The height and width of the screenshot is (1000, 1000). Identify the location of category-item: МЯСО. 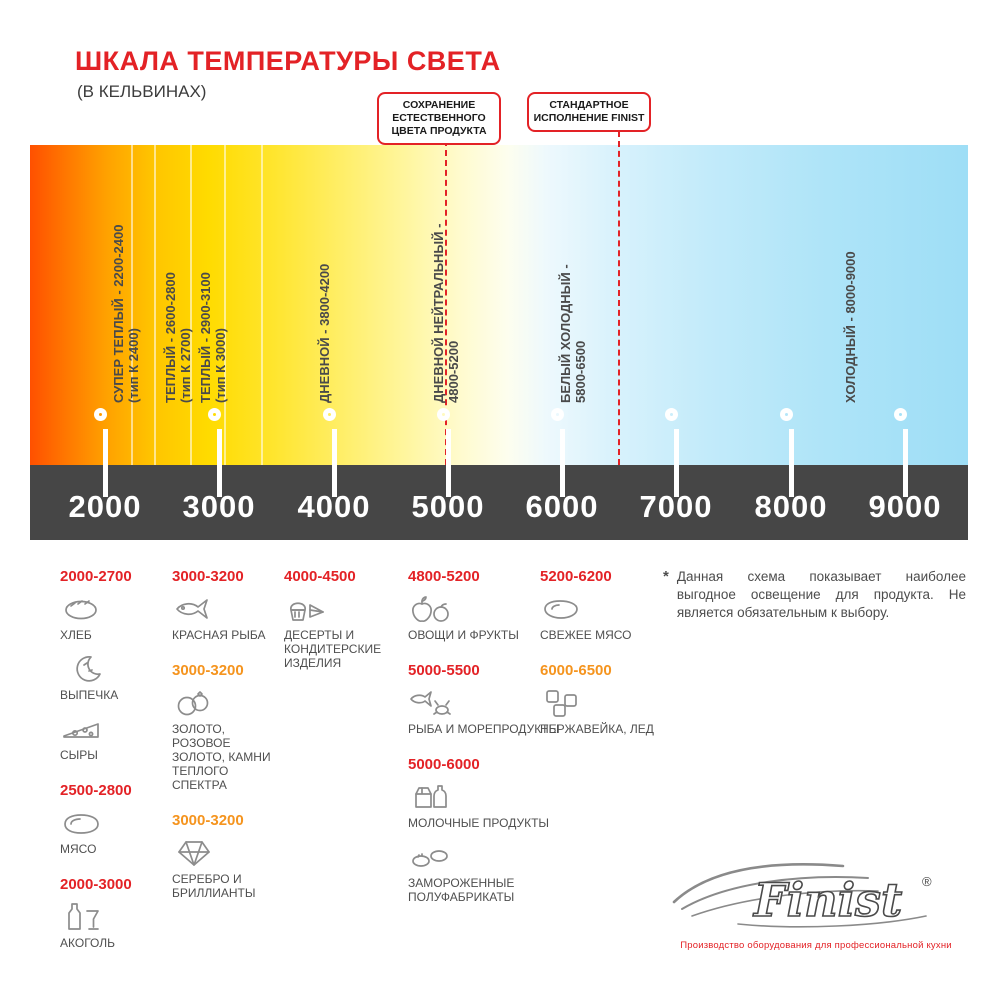
(112, 831).